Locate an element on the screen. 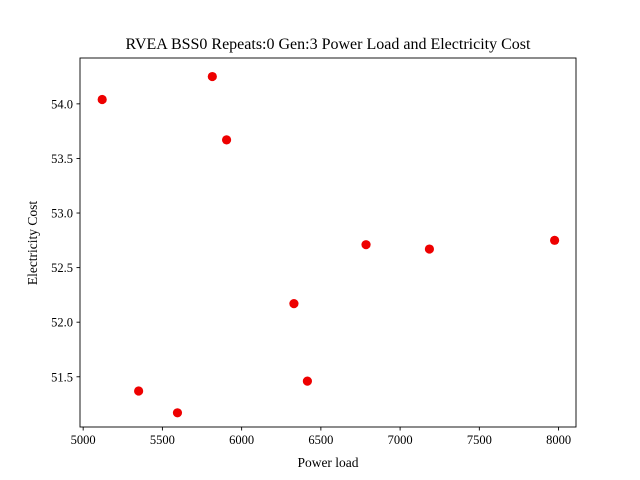 This screenshot has height=480, width=640. y-axis-label: Electricity Cost is located at coordinates (32, 243).